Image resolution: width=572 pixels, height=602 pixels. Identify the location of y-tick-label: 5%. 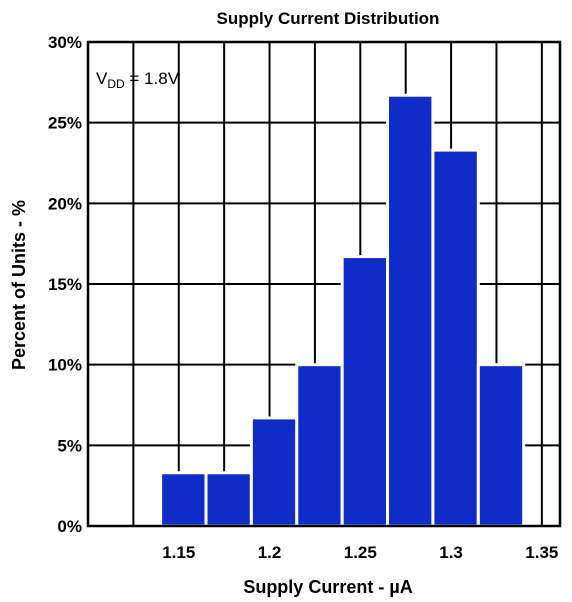
(69, 445).